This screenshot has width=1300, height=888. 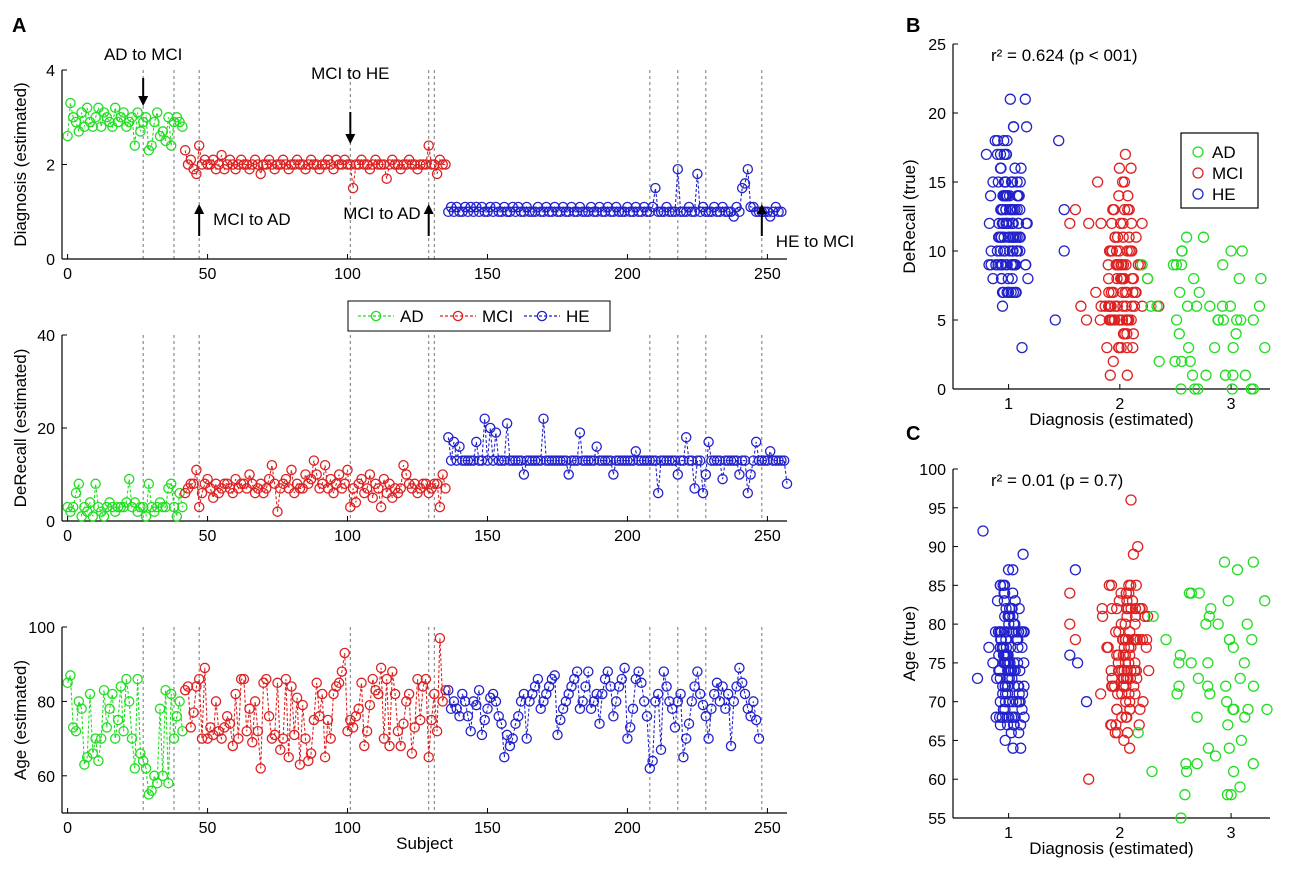 What do you see at coordinates (350, 73) in the screenshot?
I see `transition-label: MCI to HE` at bounding box center [350, 73].